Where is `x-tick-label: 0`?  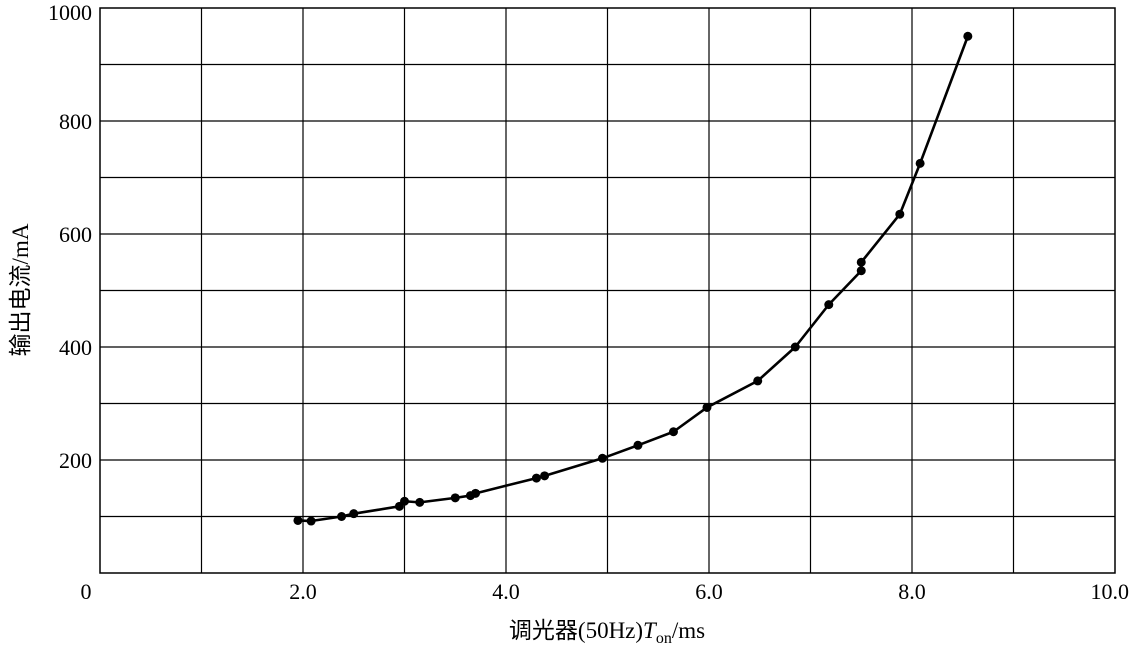 x-tick-label: 0 is located at coordinates (86, 591).